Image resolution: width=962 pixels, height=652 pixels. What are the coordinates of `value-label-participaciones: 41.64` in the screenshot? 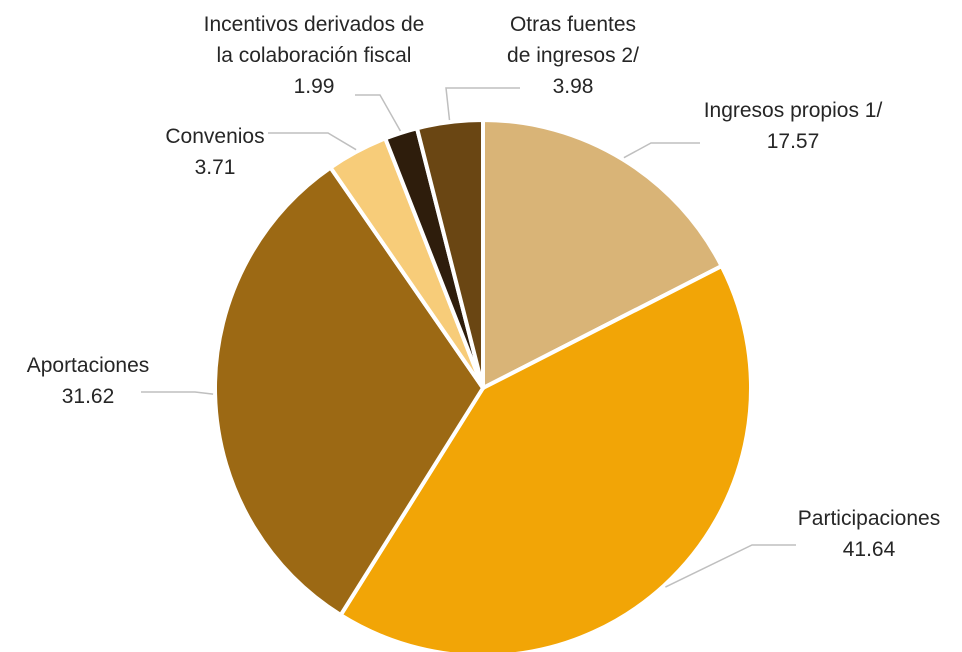 It's located at (869, 549).